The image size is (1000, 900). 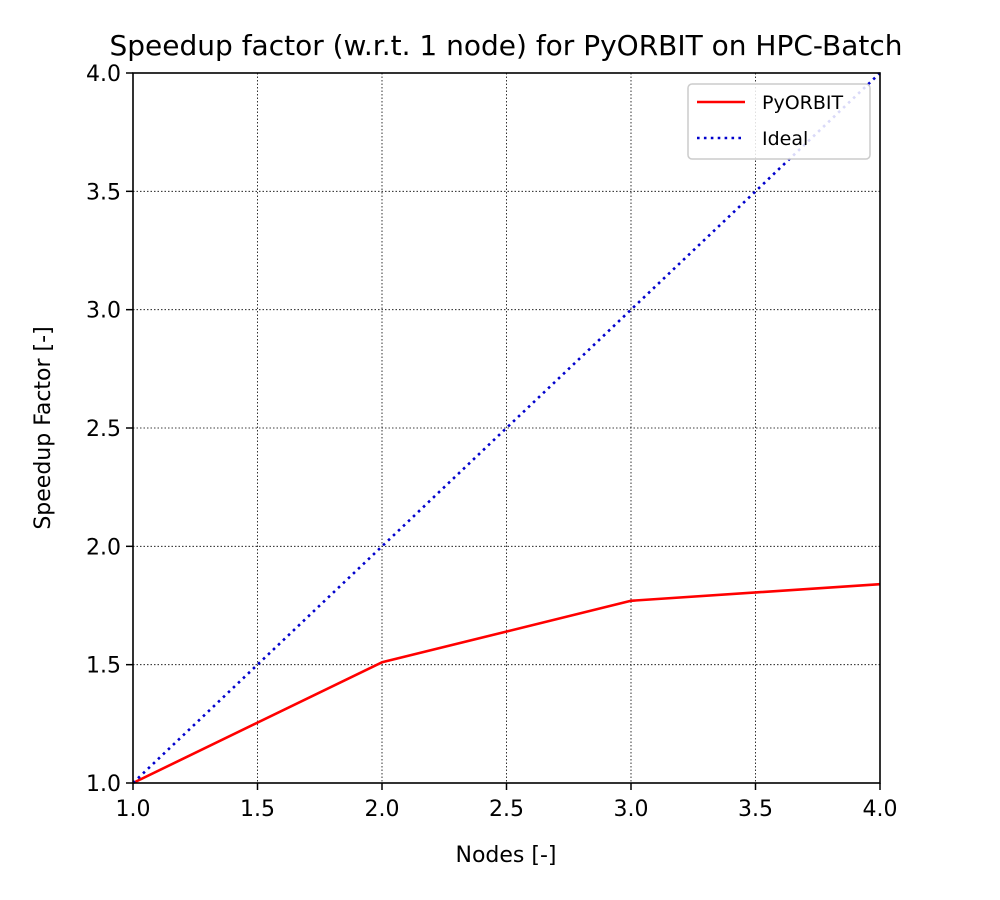 What do you see at coordinates (103, 74) in the screenshot?
I see `y-tick-label: 4.0` at bounding box center [103, 74].